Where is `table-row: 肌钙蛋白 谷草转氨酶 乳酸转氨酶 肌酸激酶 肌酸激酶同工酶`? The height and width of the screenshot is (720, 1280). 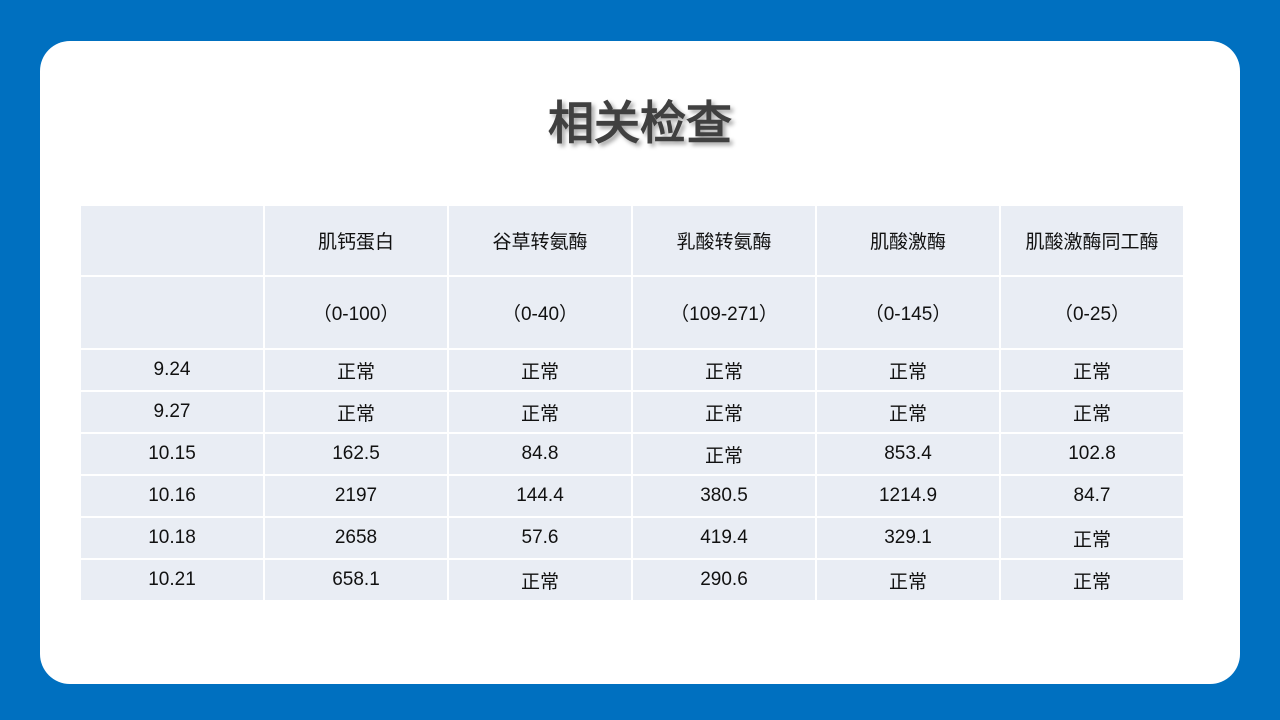 table-row: 肌钙蛋白 谷草转氨酶 乳酸转氨酶 肌酸激酶 肌酸激酶同工酶 is located at coordinates (632, 241).